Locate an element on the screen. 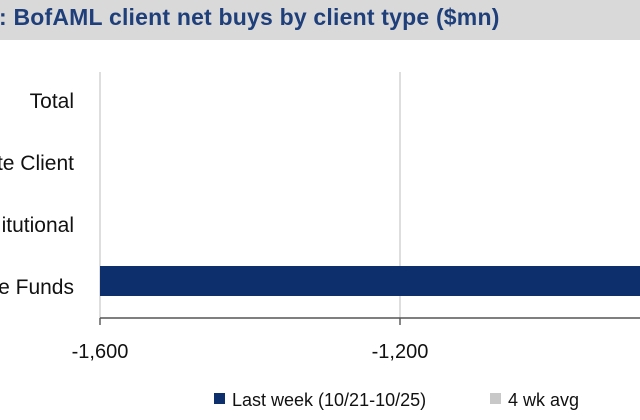 The width and height of the screenshot is (640, 420). x-tick-label: -1,200 is located at coordinates (400, 352).